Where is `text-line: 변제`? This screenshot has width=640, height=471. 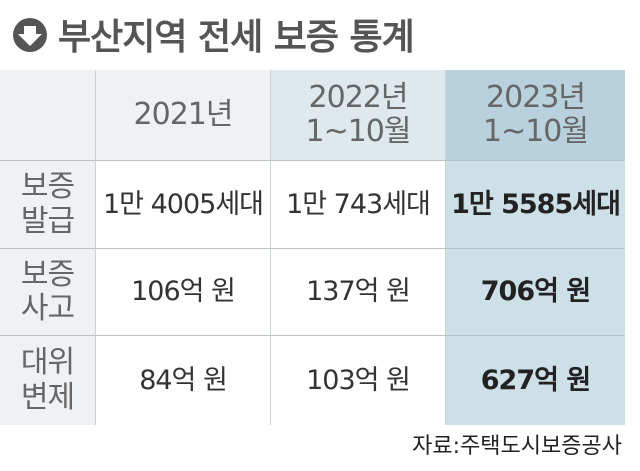
text-line: 변제 is located at coordinates (47, 397).